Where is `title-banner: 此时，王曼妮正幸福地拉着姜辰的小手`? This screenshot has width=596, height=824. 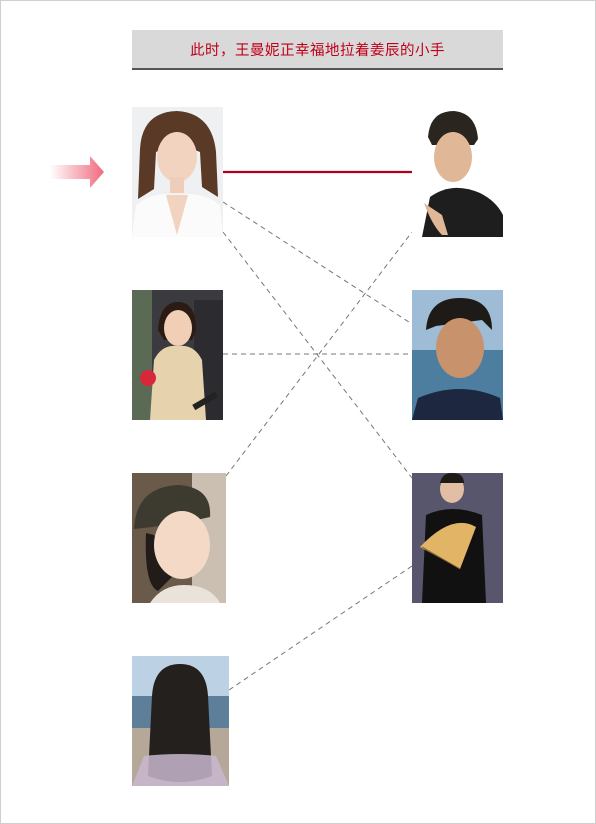
title-banner: 此时，王曼妮正幸福地拉着姜辰的小手 is located at coordinates (317, 50).